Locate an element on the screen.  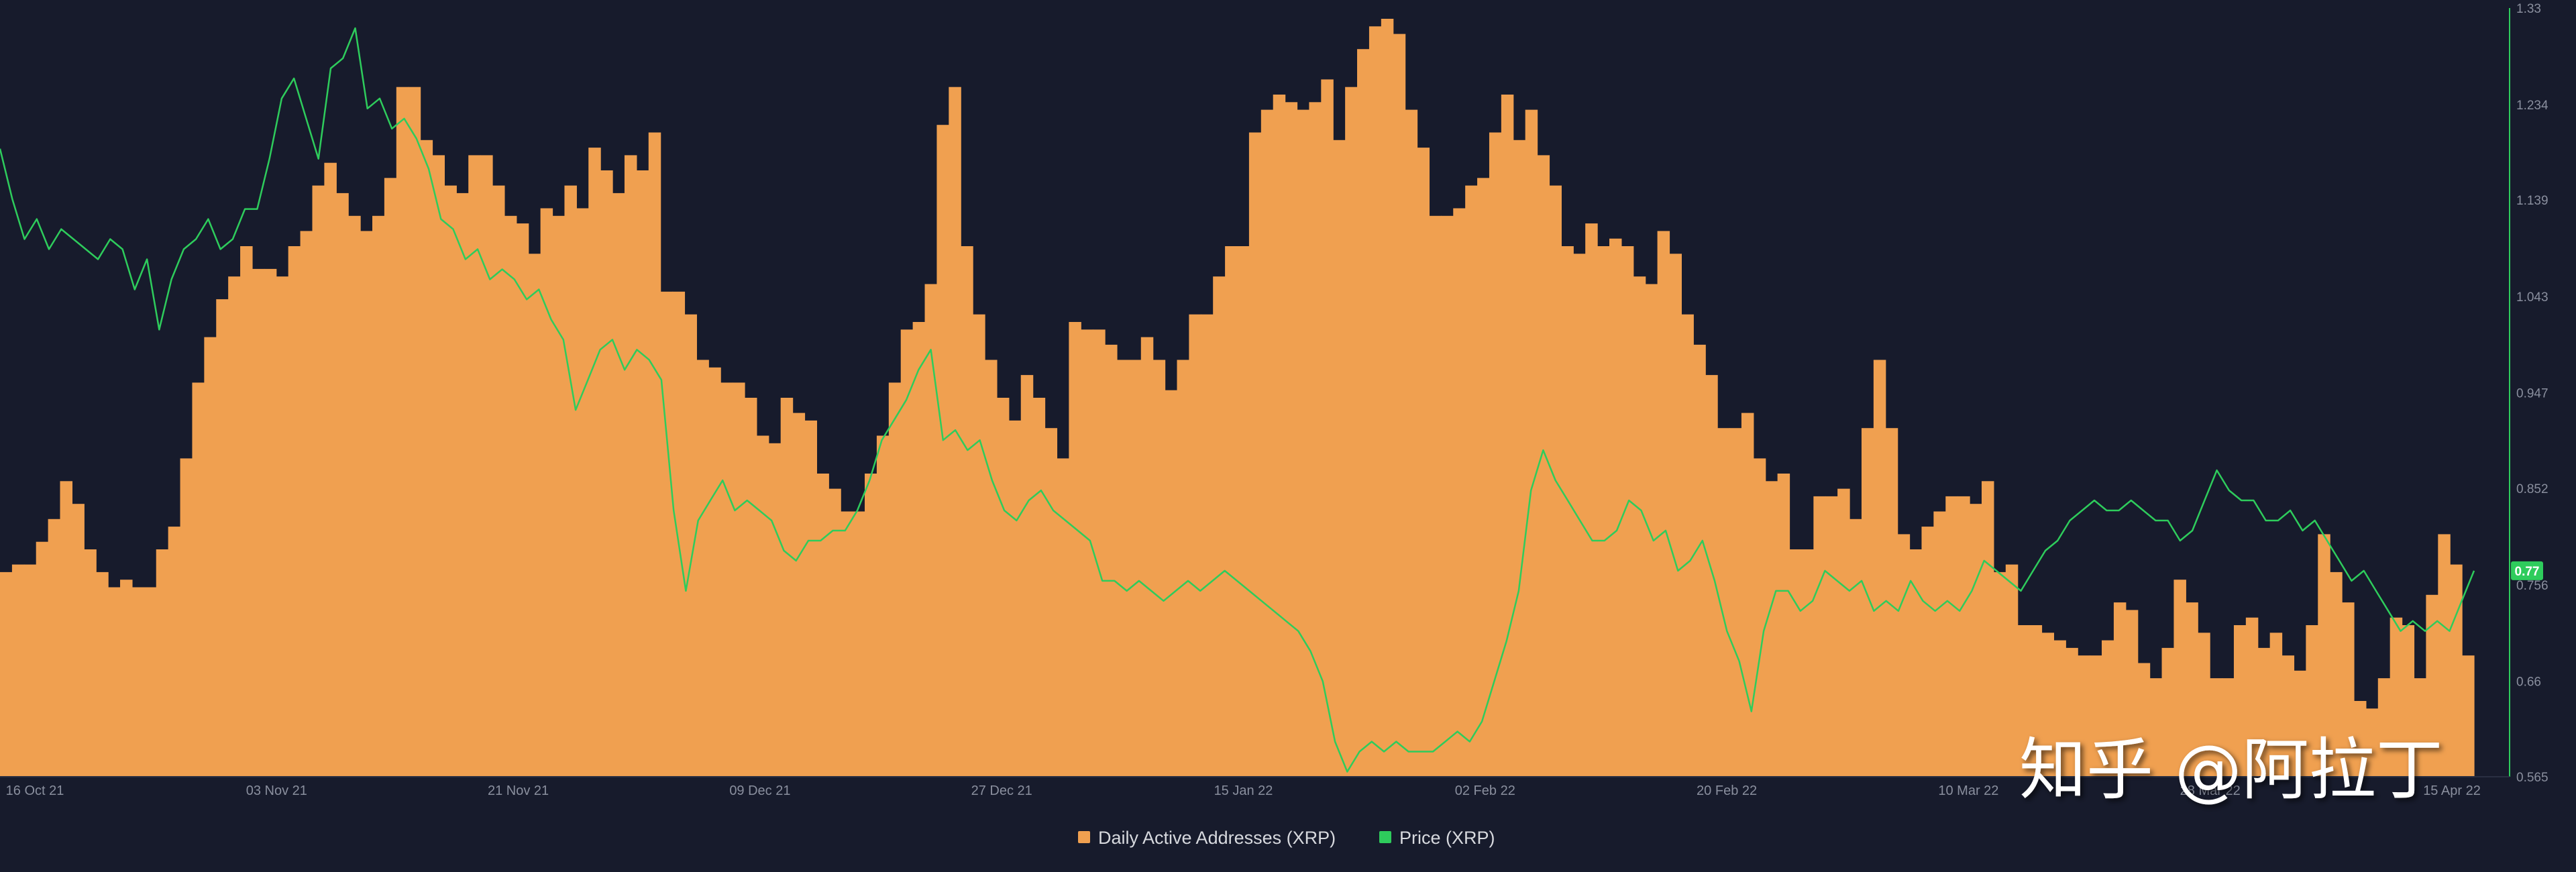
y-tick-label: 1.234 is located at coordinates (2532, 106).